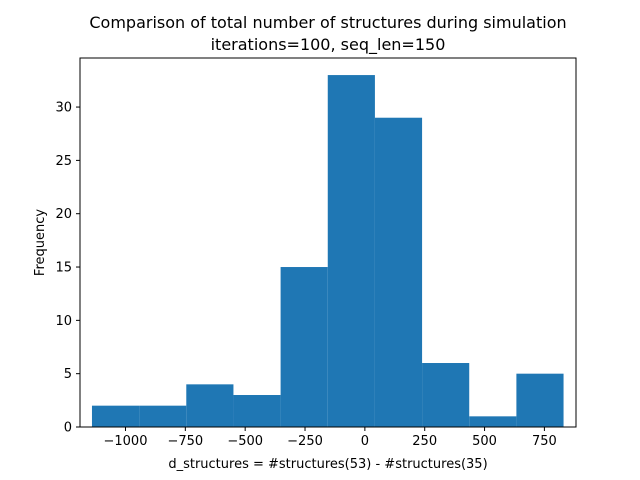 This screenshot has height=480, width=640. I want to click on chart-subtitle: iterations=100, seq_len=150, so click(328, 45).